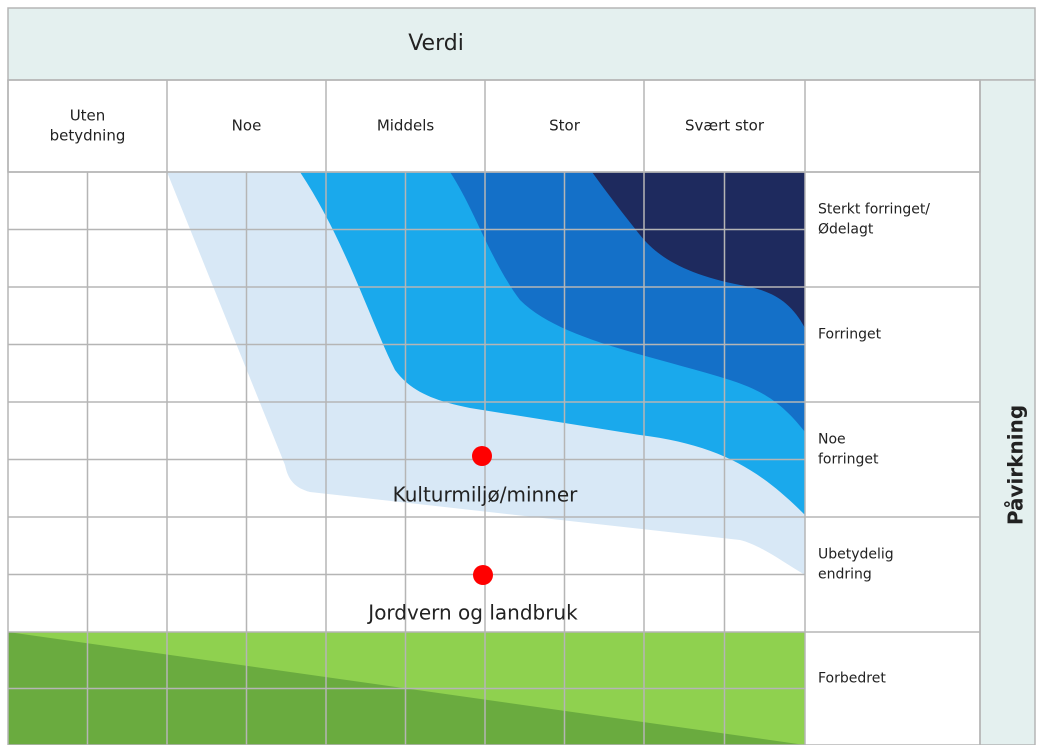 This screenshot has width=1041, height=745. What do you see at coordinates (1016, 465) in the screenshot?
I see `side-label: Påvirkning` at bounding box center [1016, 465].